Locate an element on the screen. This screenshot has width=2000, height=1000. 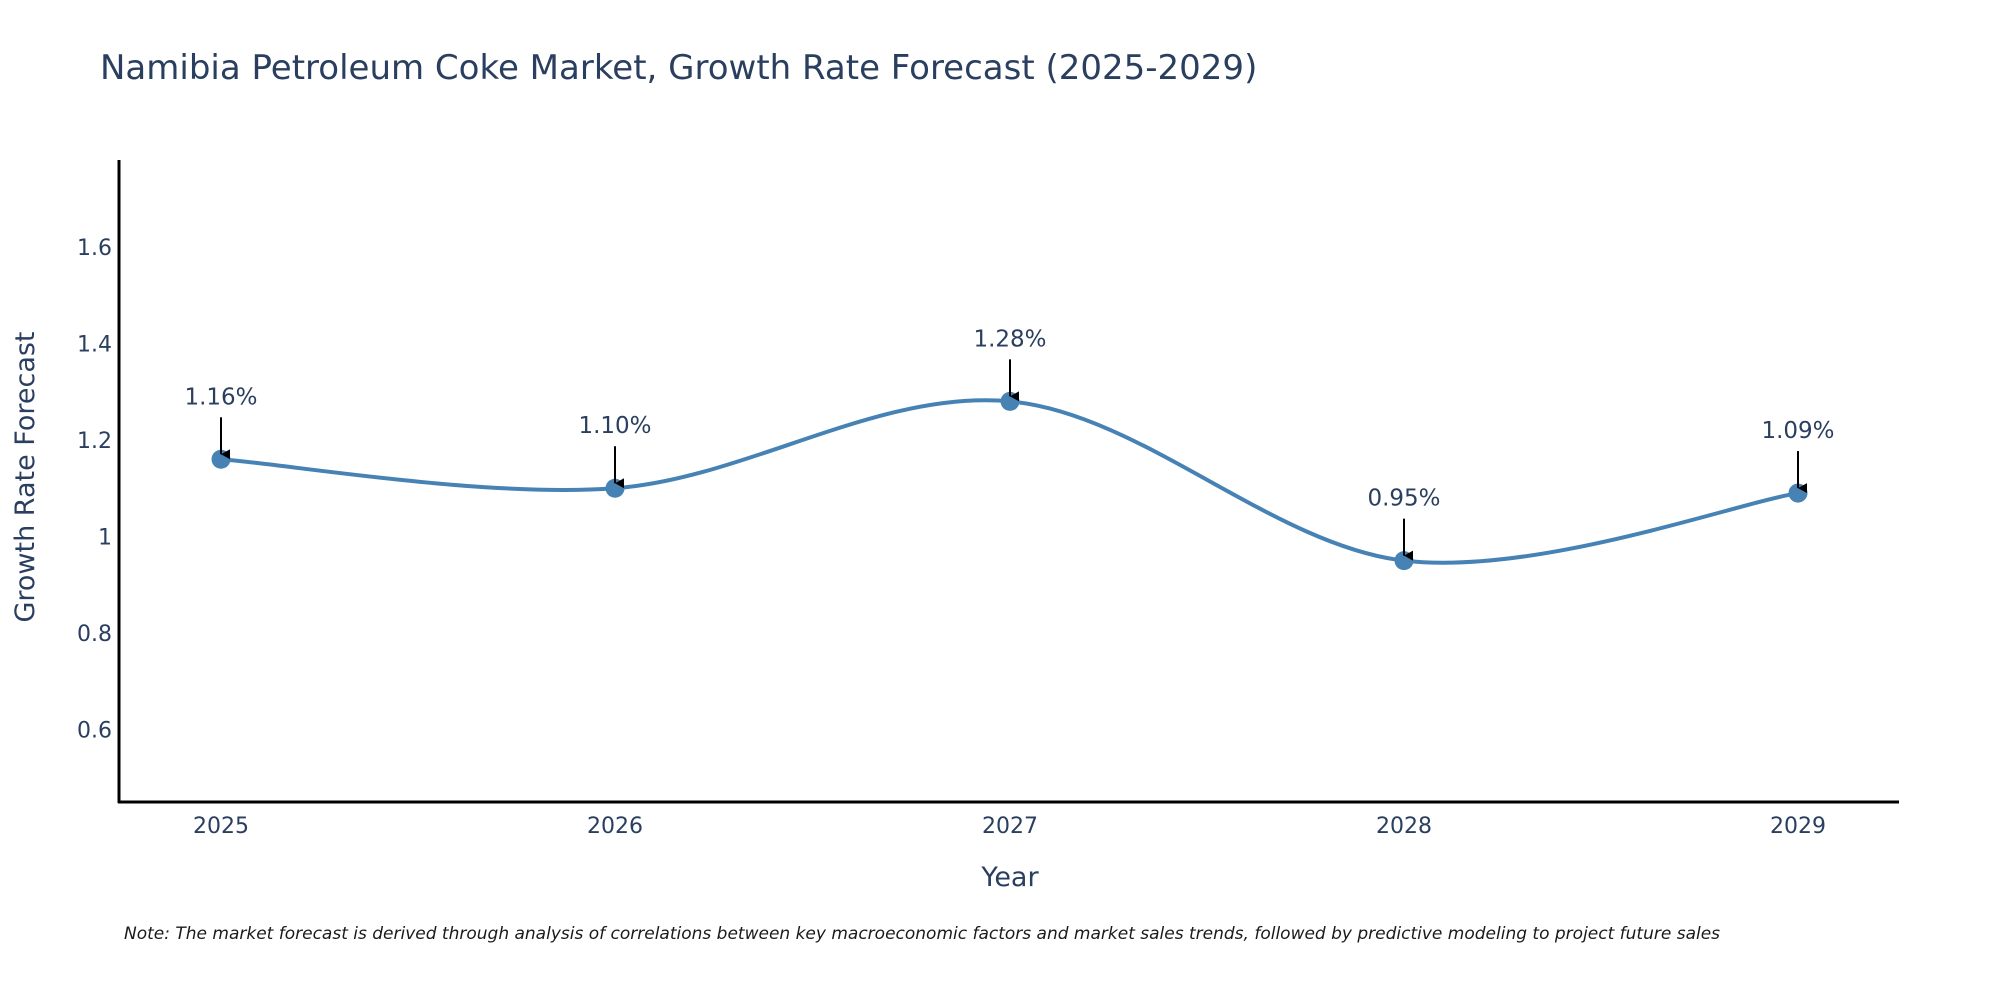
data-label-2027: 1.28% is located at coordinates (1009, 339).